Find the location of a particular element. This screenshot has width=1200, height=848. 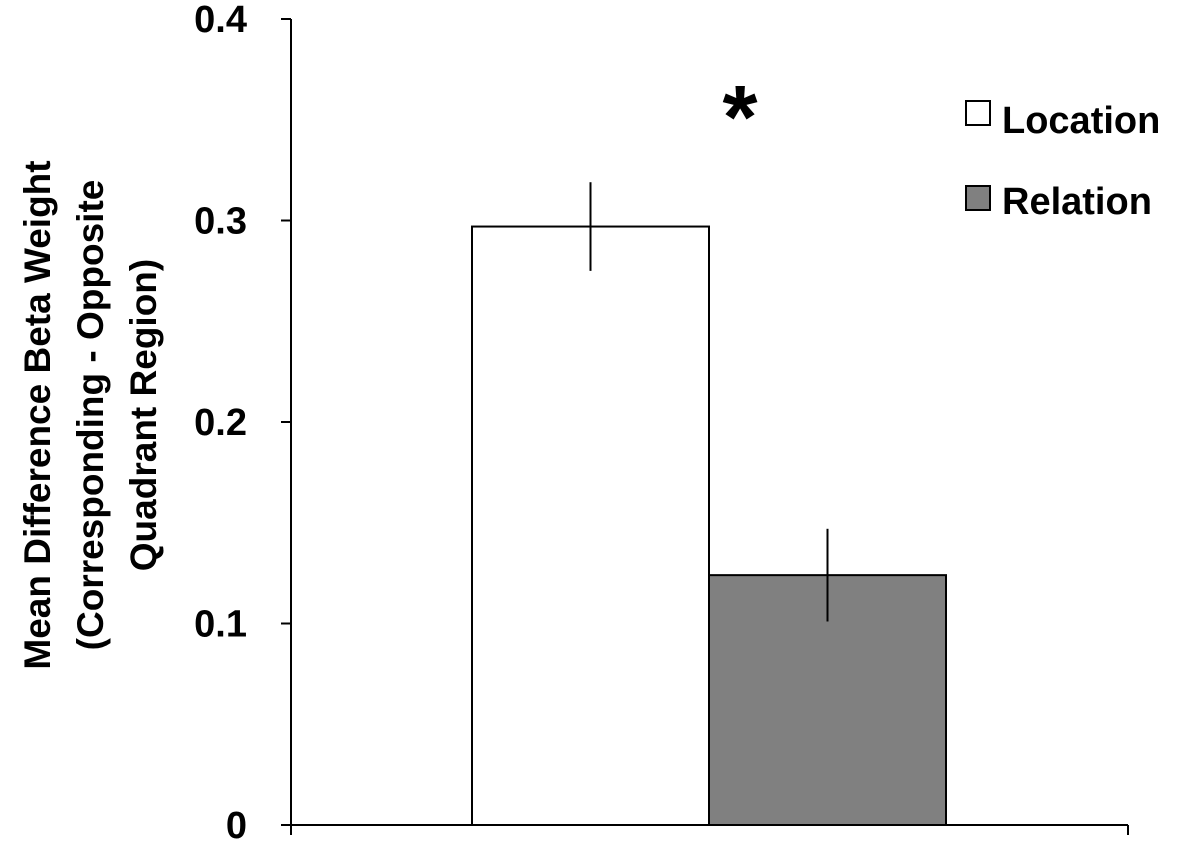

significance-asterisk: * is located at coordinates (739, 118).